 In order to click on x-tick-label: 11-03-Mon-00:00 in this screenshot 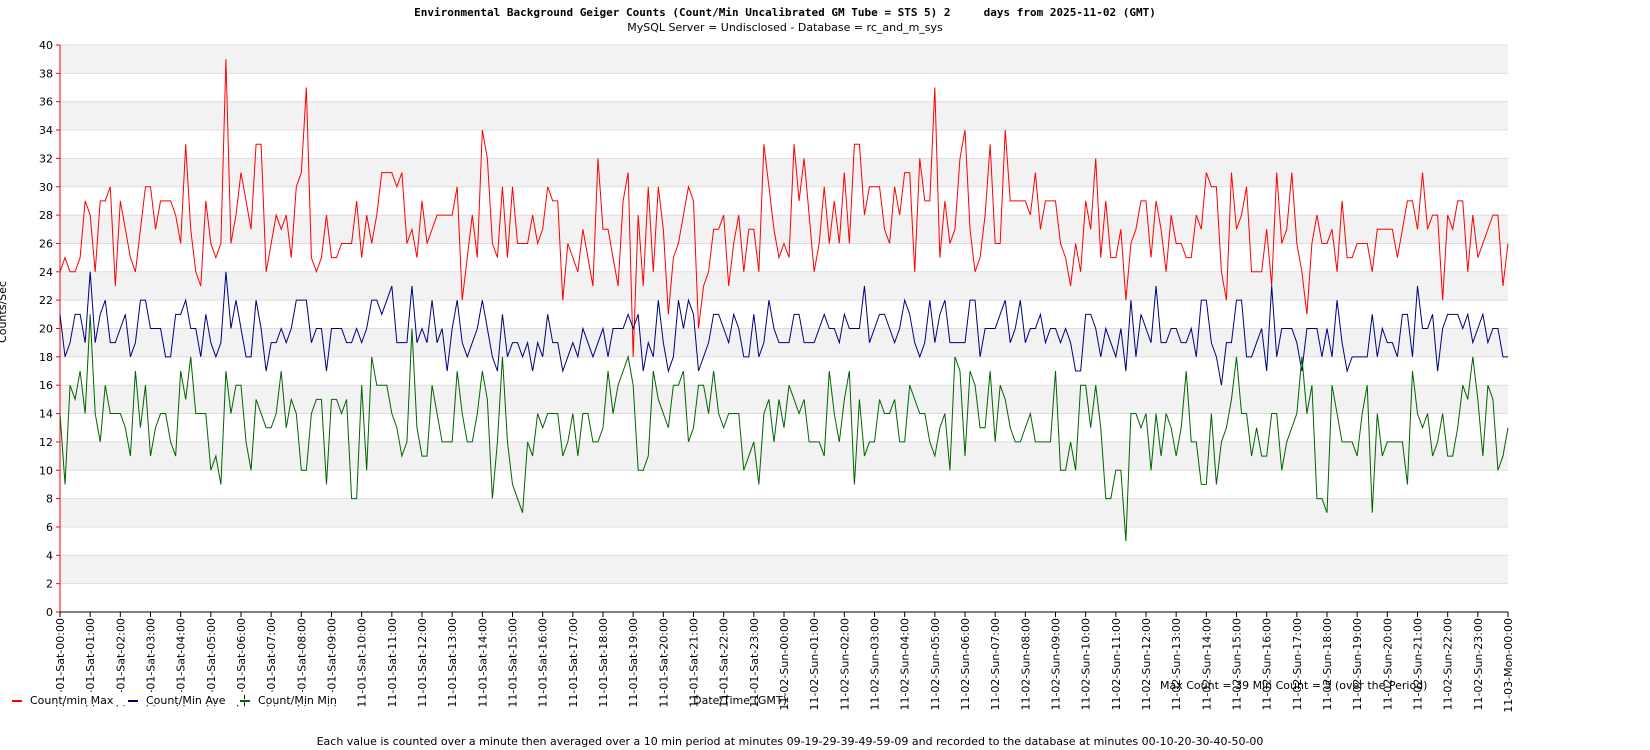, I will do `click(1508, 665)`.